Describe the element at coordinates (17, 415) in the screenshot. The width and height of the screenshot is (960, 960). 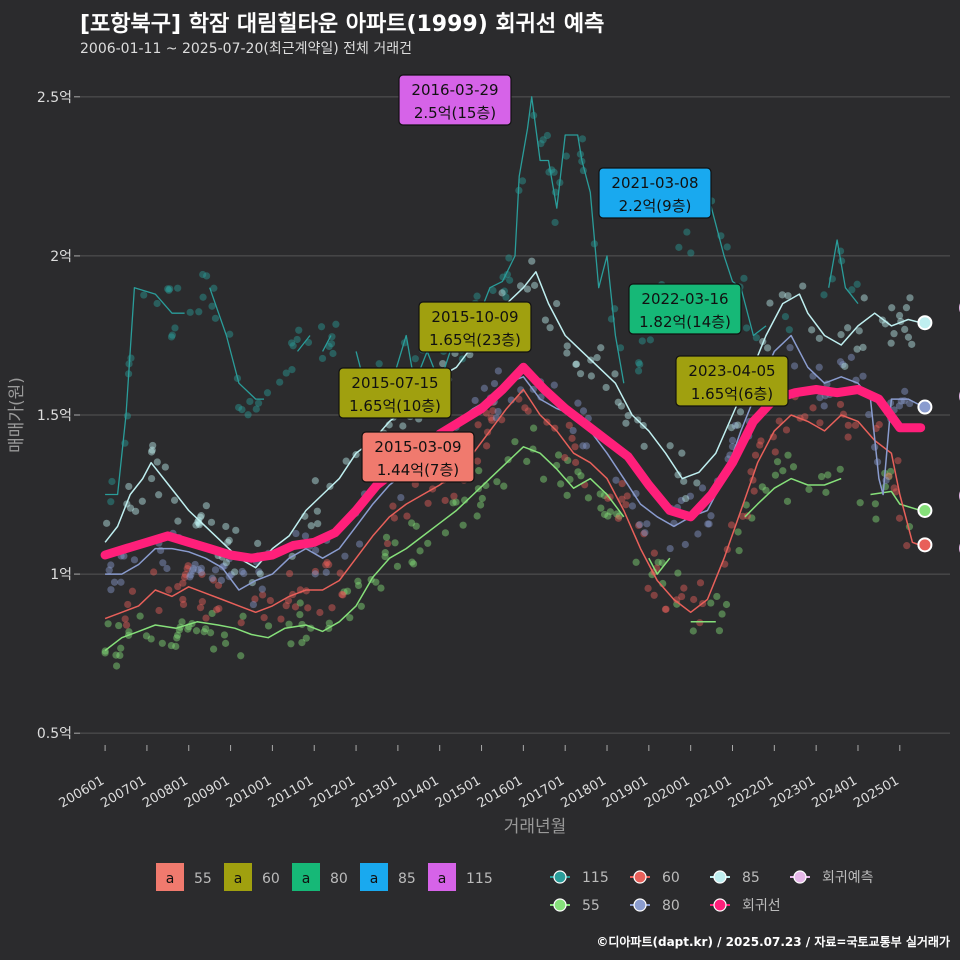
I see `y-axis-title: 매매가(원)` at that location.